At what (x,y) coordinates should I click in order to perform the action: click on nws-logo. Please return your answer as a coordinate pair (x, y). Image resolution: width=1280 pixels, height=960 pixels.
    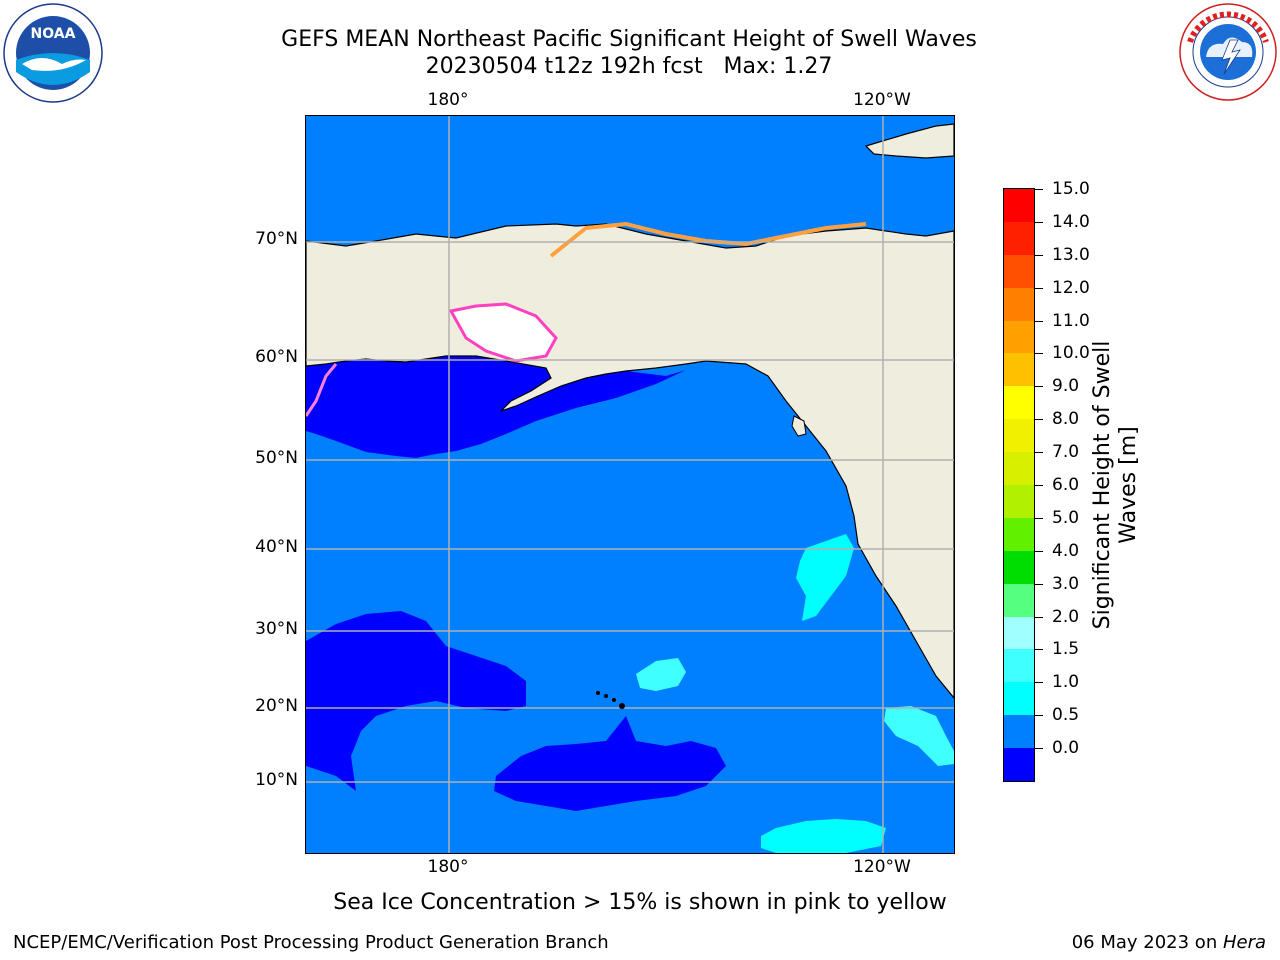
    Looking at the image, I should click on (1228, 52).